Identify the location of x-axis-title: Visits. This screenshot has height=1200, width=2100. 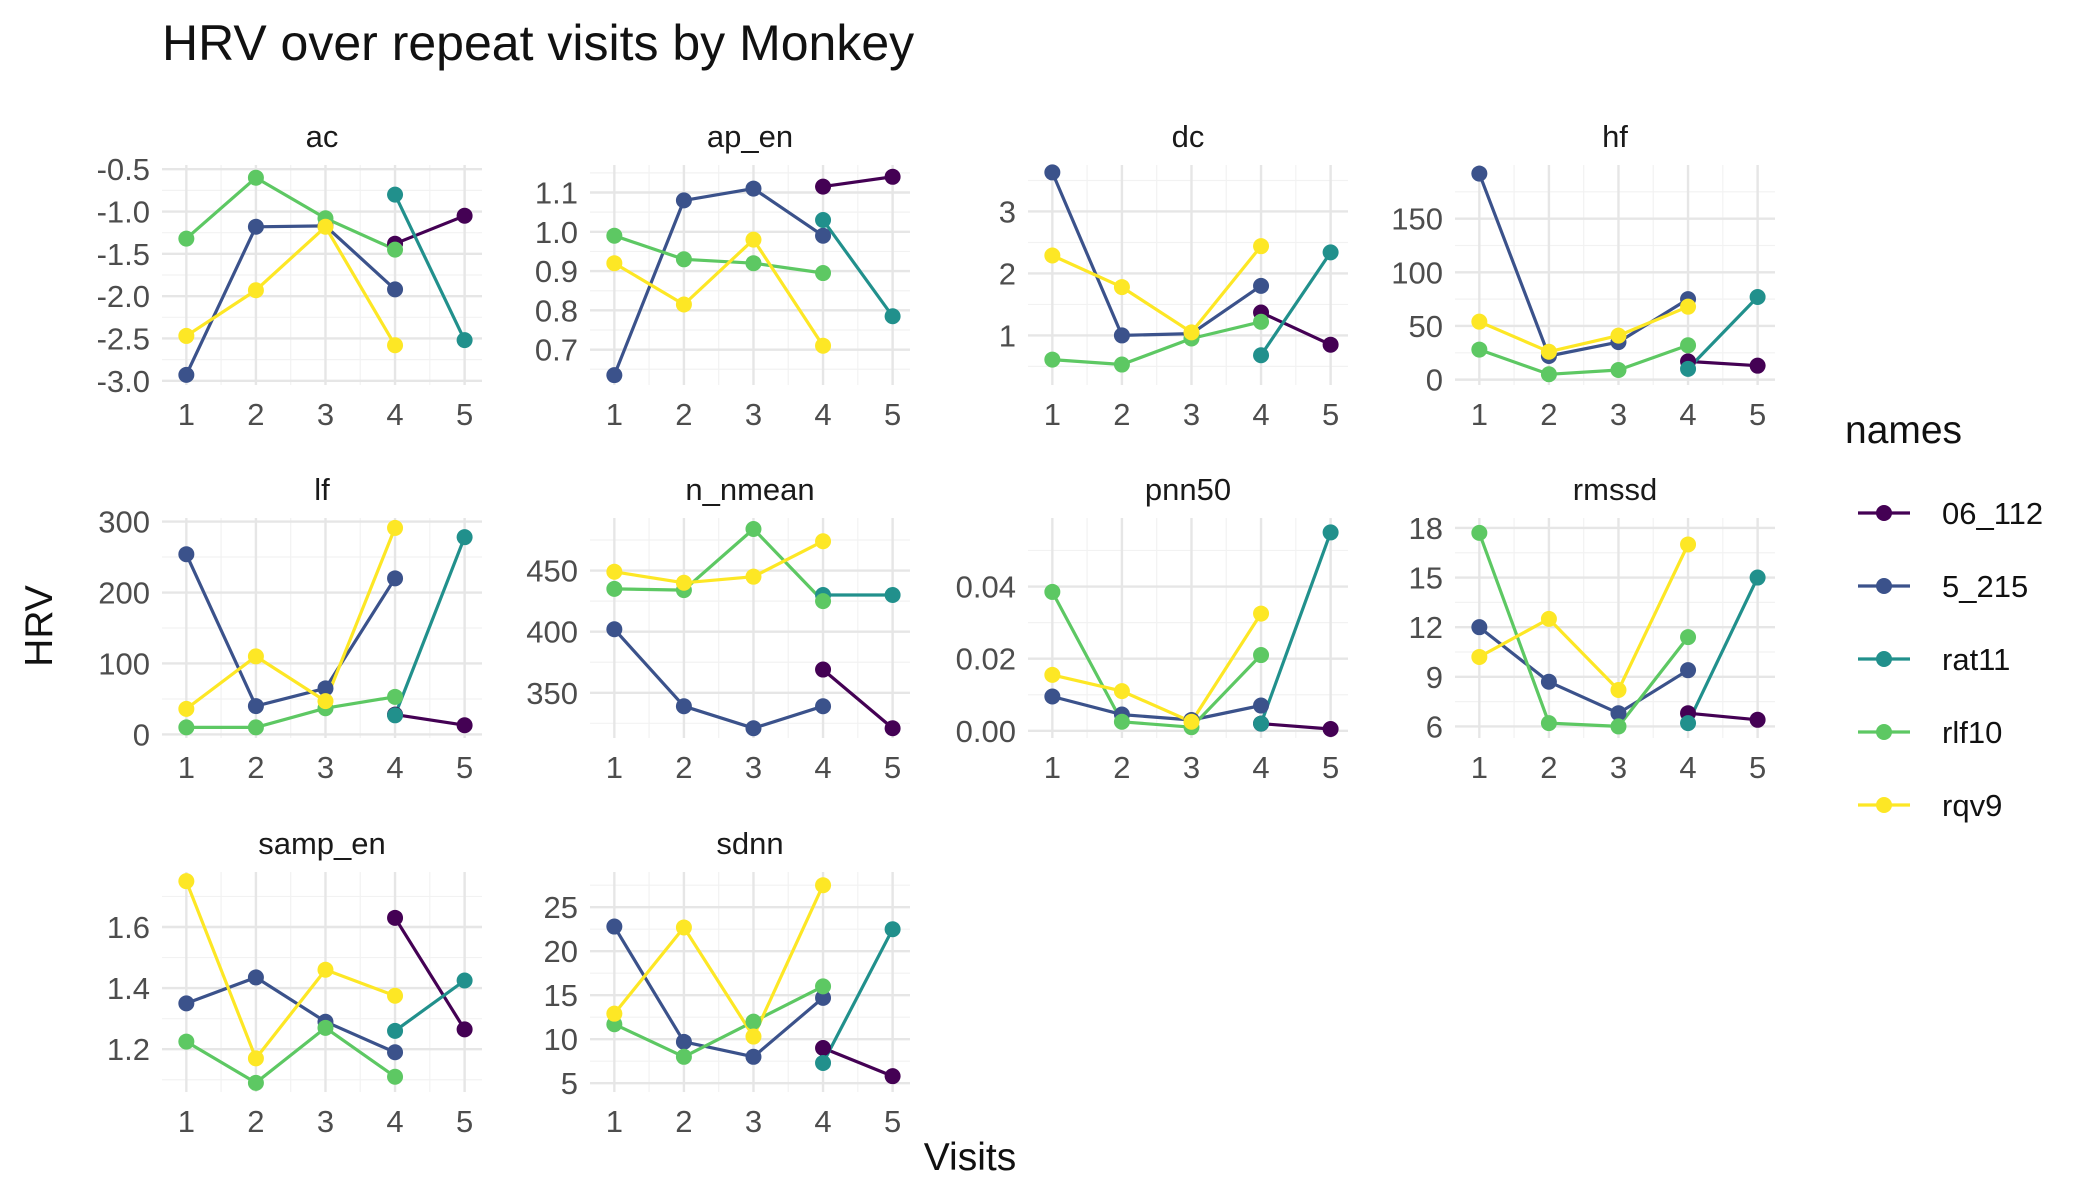
(970, 1157).